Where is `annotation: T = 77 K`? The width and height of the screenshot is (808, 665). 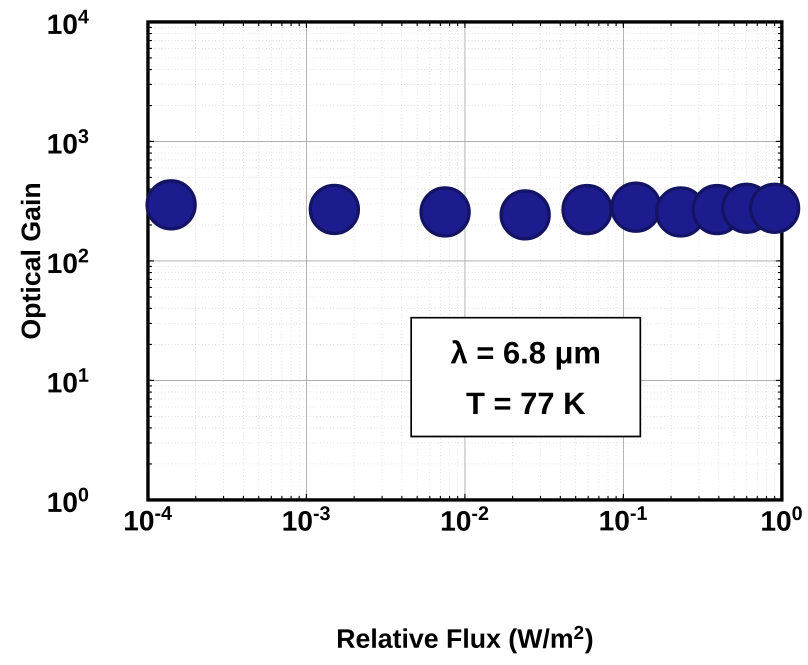
annotation: T = 77 K is located at coordinates (526, 403).